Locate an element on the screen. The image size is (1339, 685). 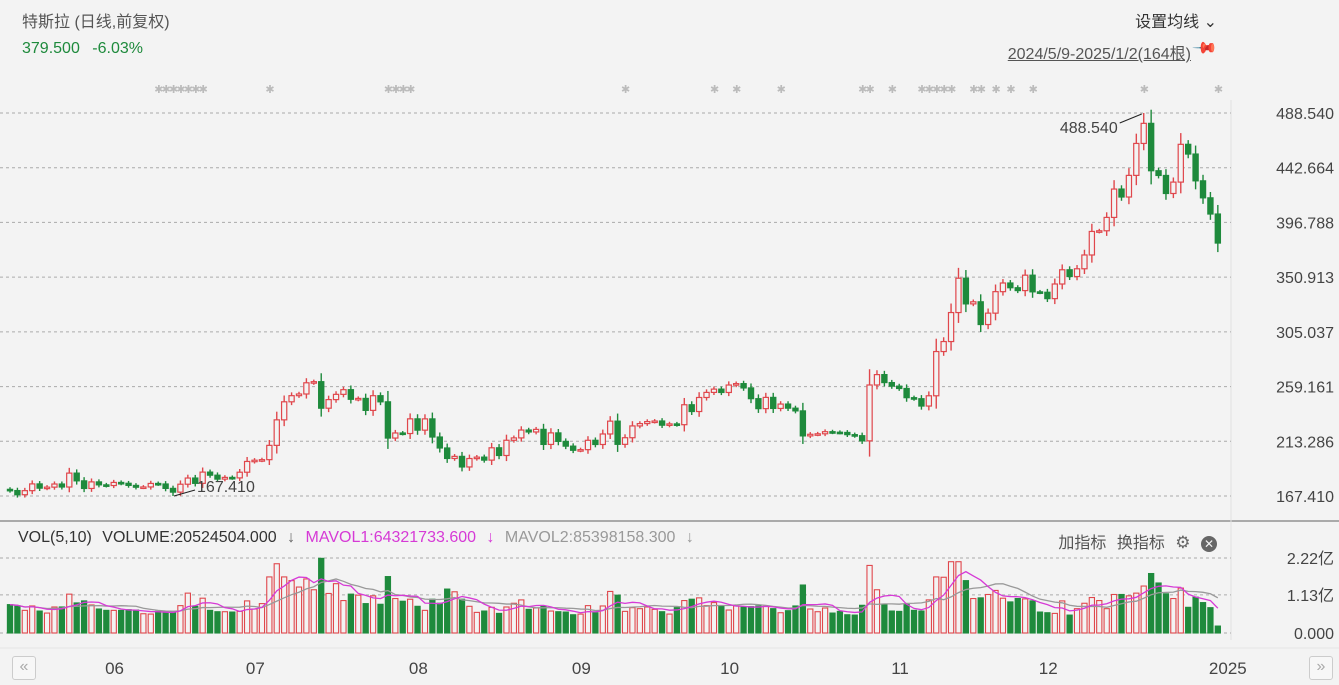
month-label: 2025 is located at coordinates (1228, 668).